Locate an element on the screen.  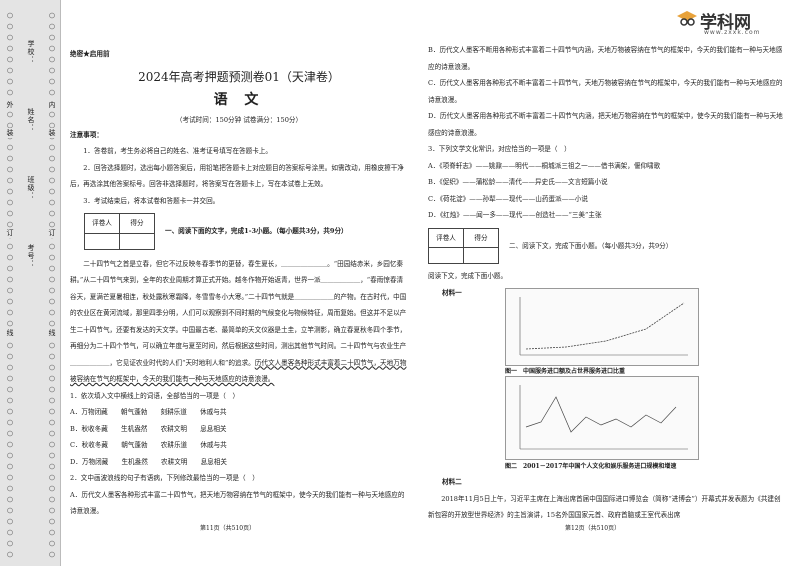
option: A．《项脊轩志》——姚鼐——明代——桐城派三祖之一——借书满架，偃仰啸歌 is located at coordinates (544, 165).